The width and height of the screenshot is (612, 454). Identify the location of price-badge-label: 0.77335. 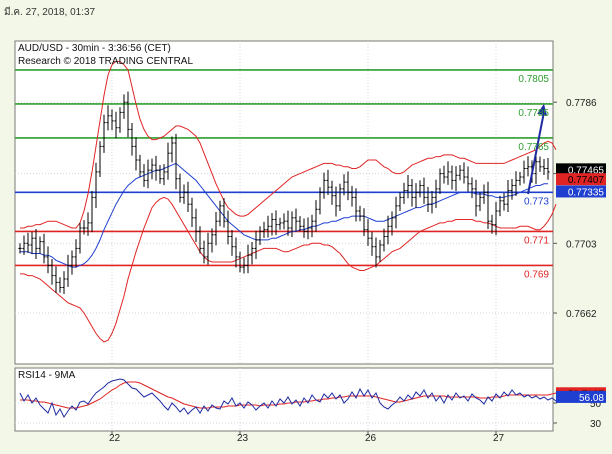
(586, 192).